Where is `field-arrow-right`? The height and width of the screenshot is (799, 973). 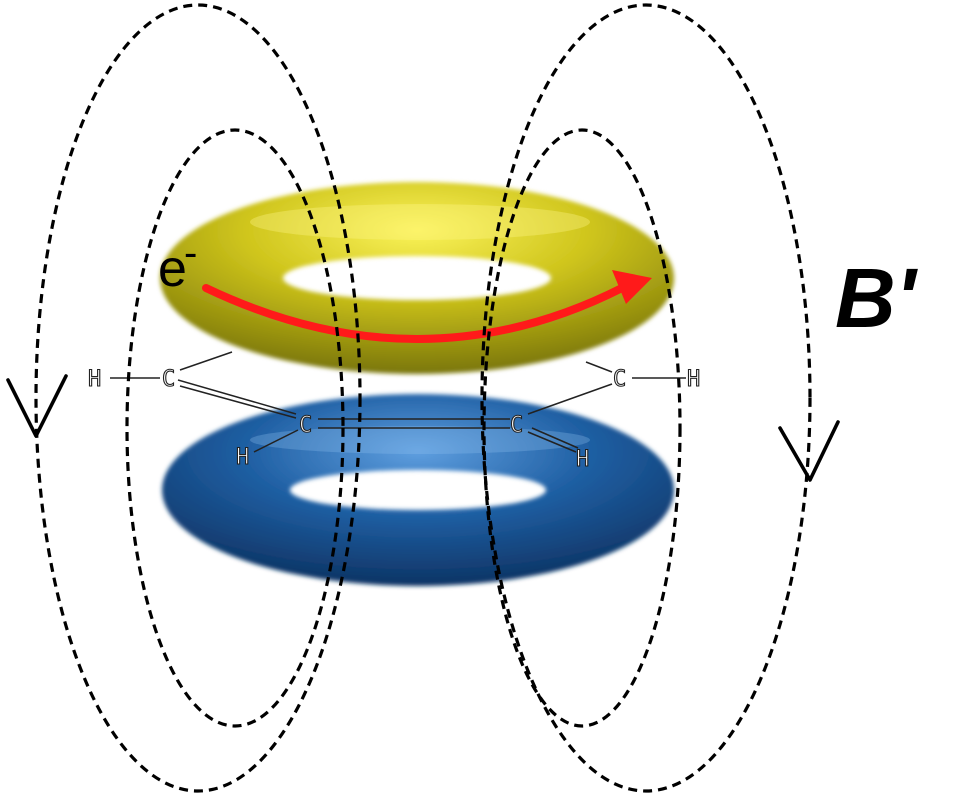
field-arrow-right is located at coordinates (809, 451).